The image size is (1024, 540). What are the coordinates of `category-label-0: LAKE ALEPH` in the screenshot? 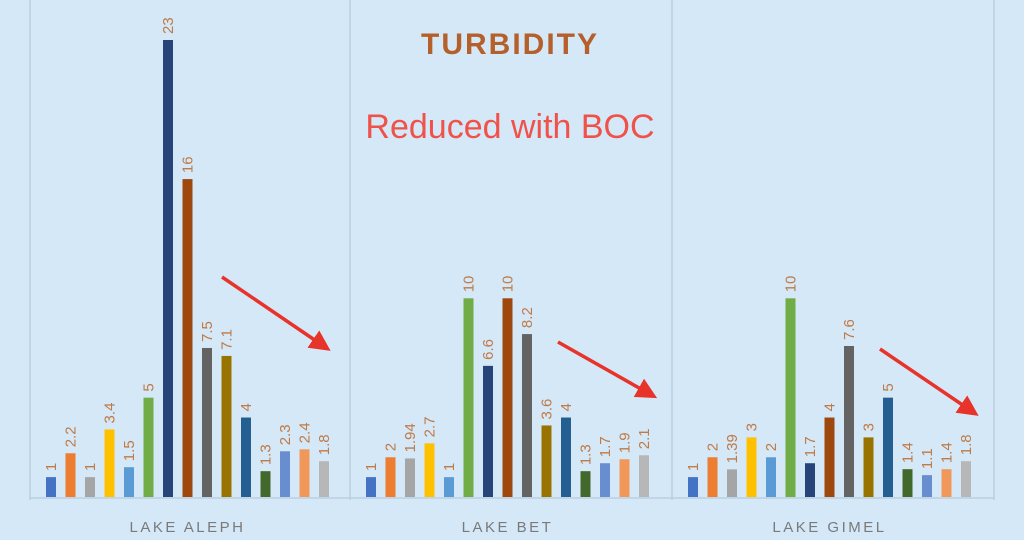 It's located at (188, 527).